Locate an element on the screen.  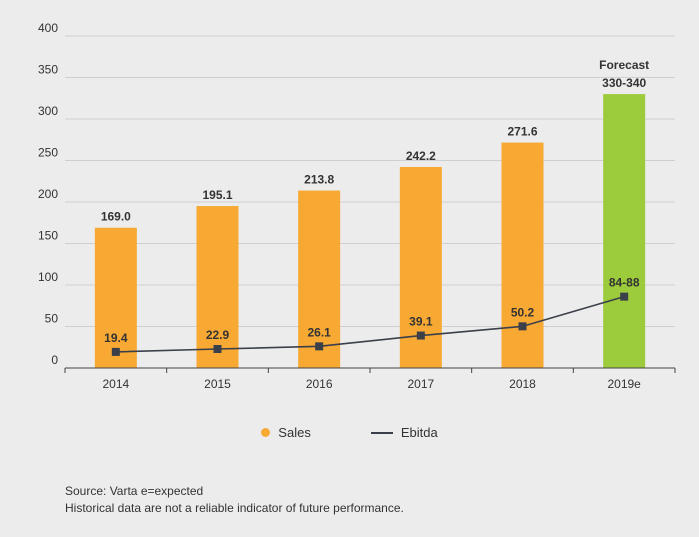
legend-ebitda-label: Ebitda is located at coordinates (419, 432).